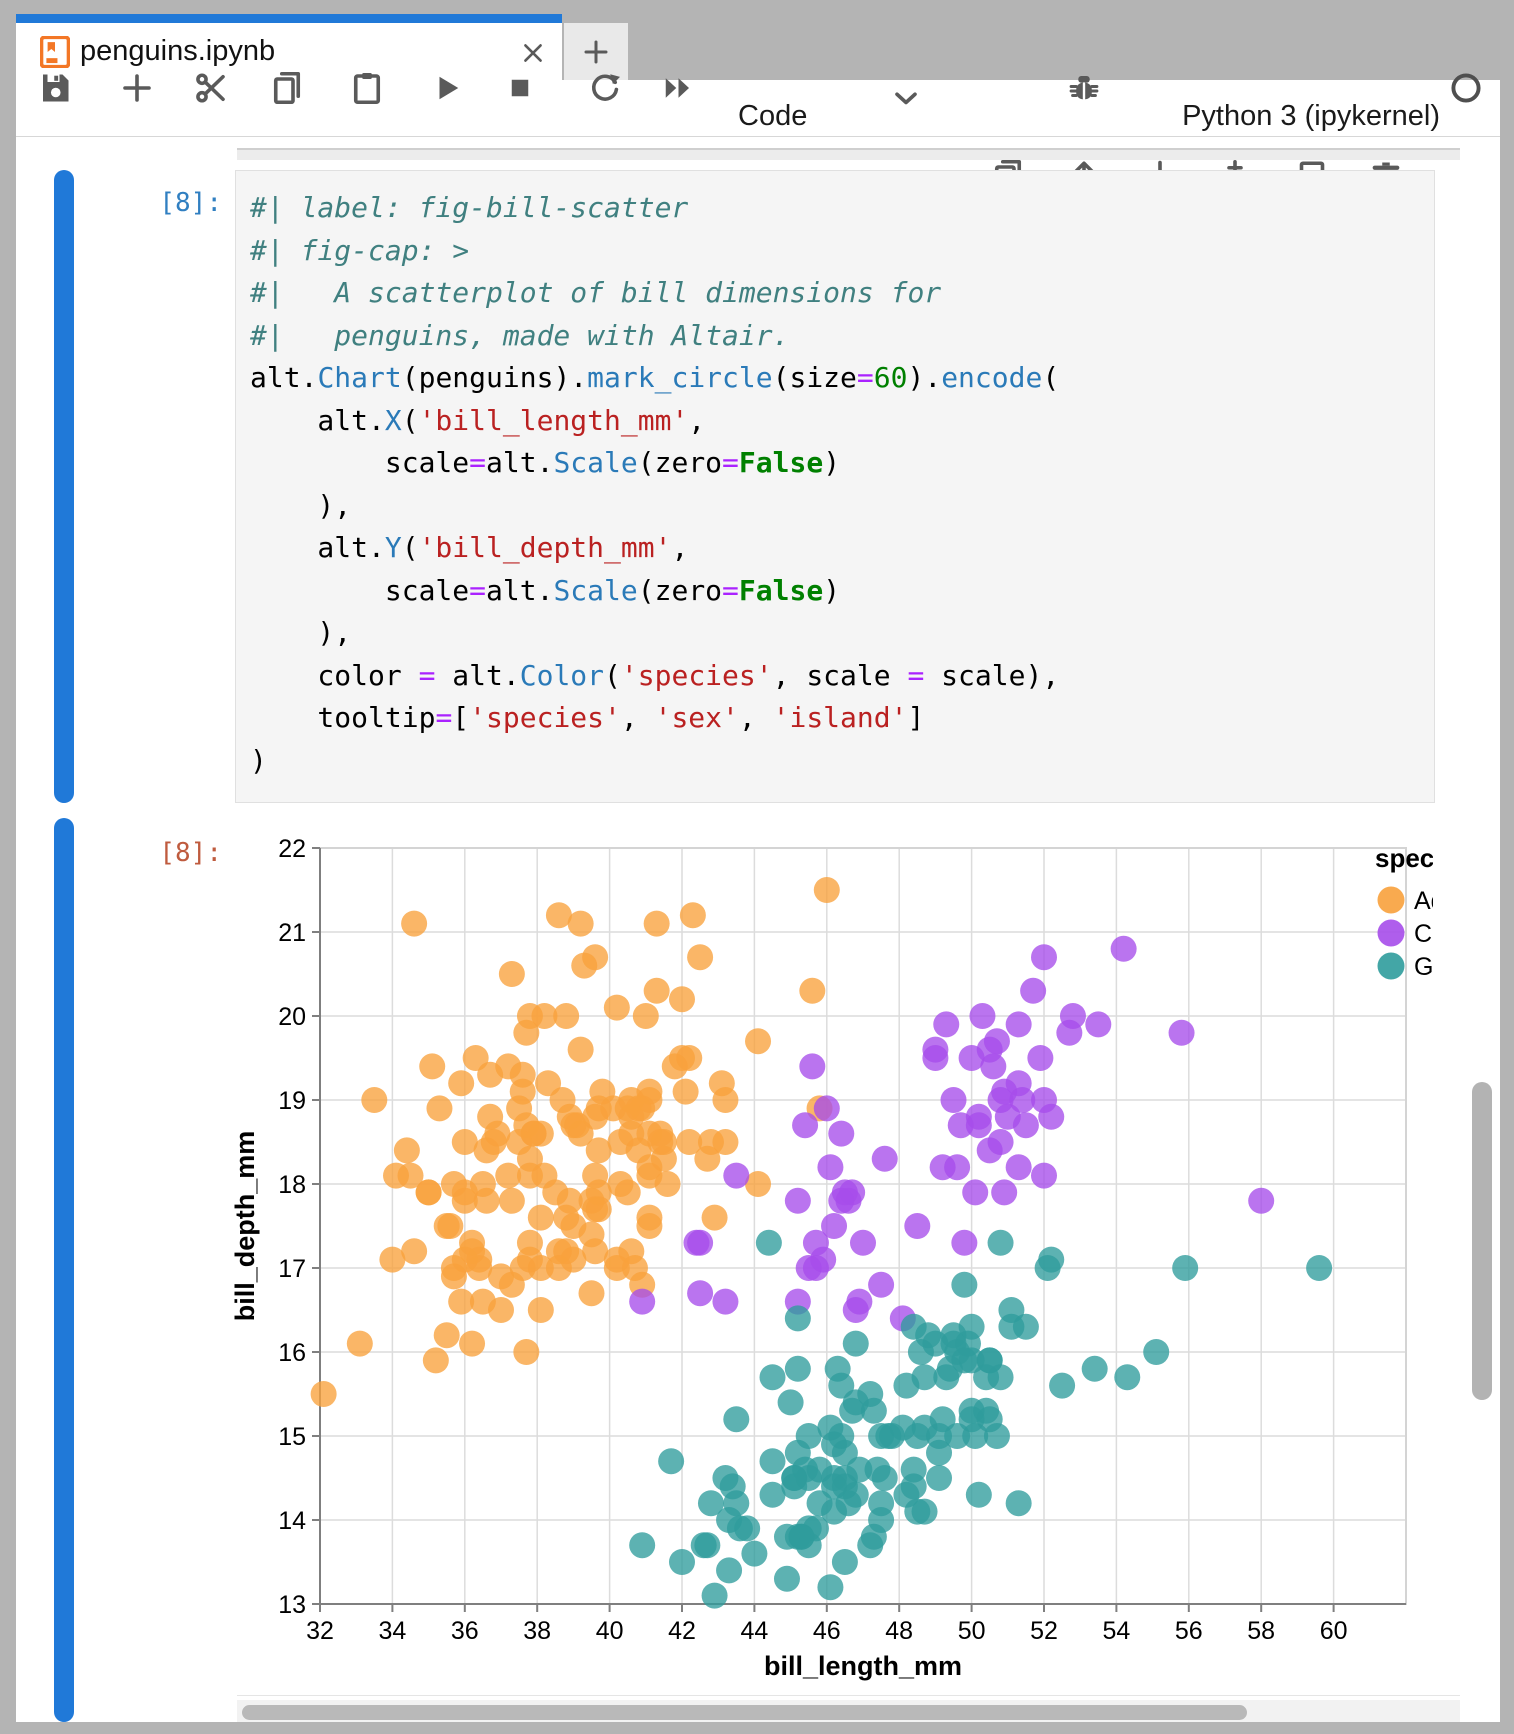  I want to click on copy-cells-icon, so click(287, 88).